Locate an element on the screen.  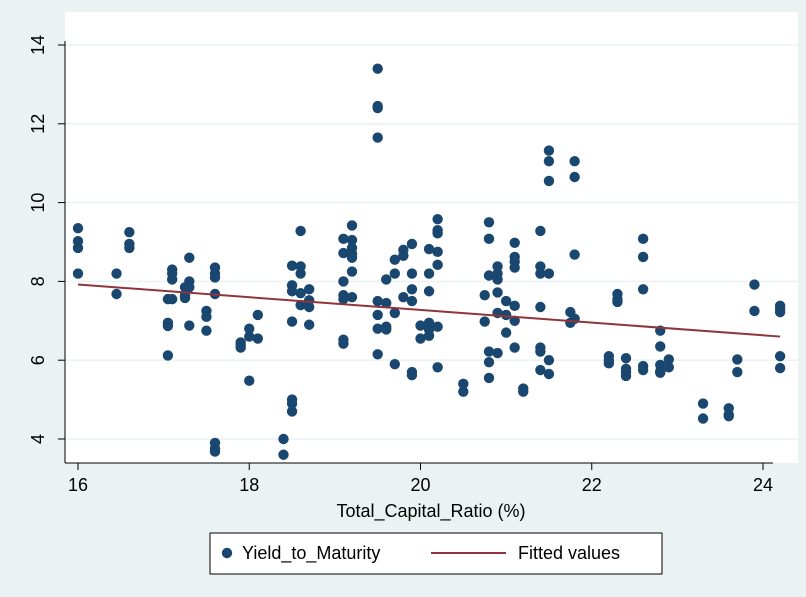
x-tick-label: 22 is located at coordinates (592, 485).